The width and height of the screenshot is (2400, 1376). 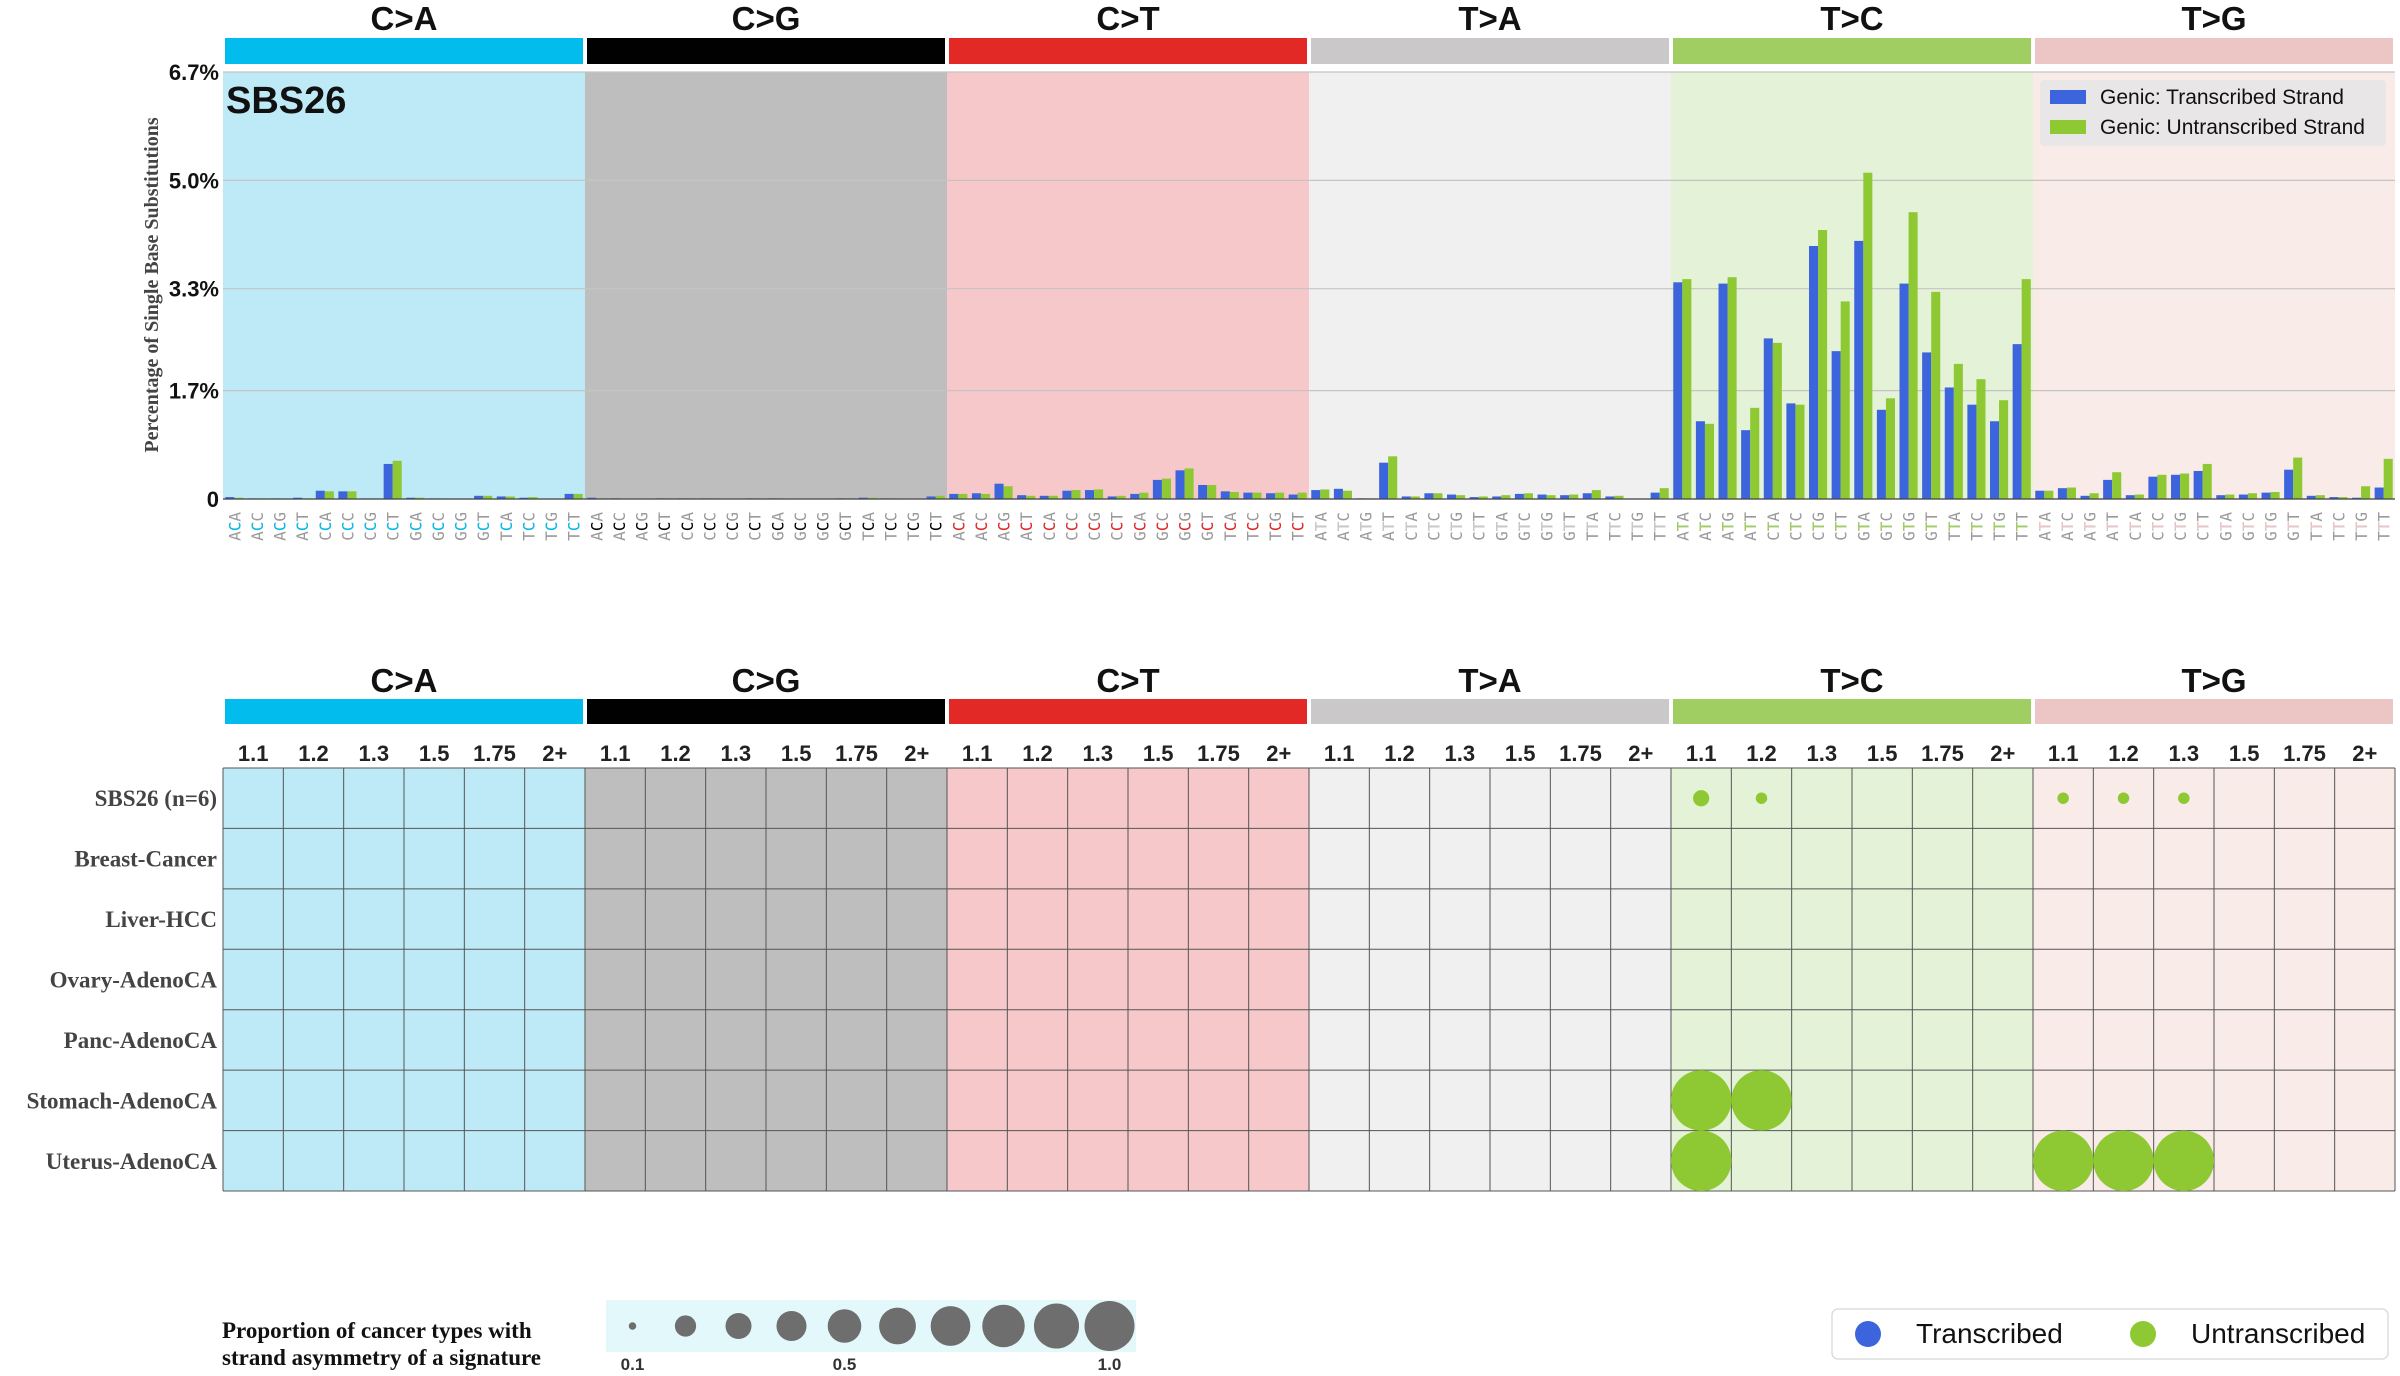 I want to click on column-label: 1.2, so click(x=1037, y=753).